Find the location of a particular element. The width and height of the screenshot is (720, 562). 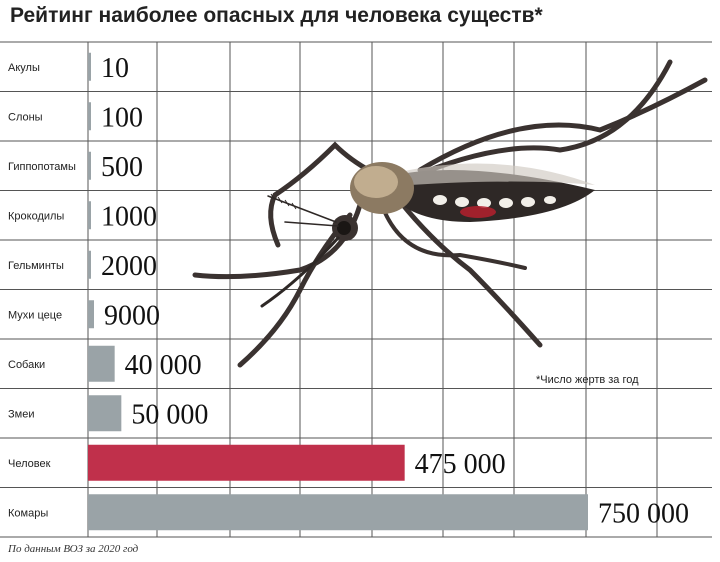

bar-row: Слоны 100 is located at coordinates (75, 117).